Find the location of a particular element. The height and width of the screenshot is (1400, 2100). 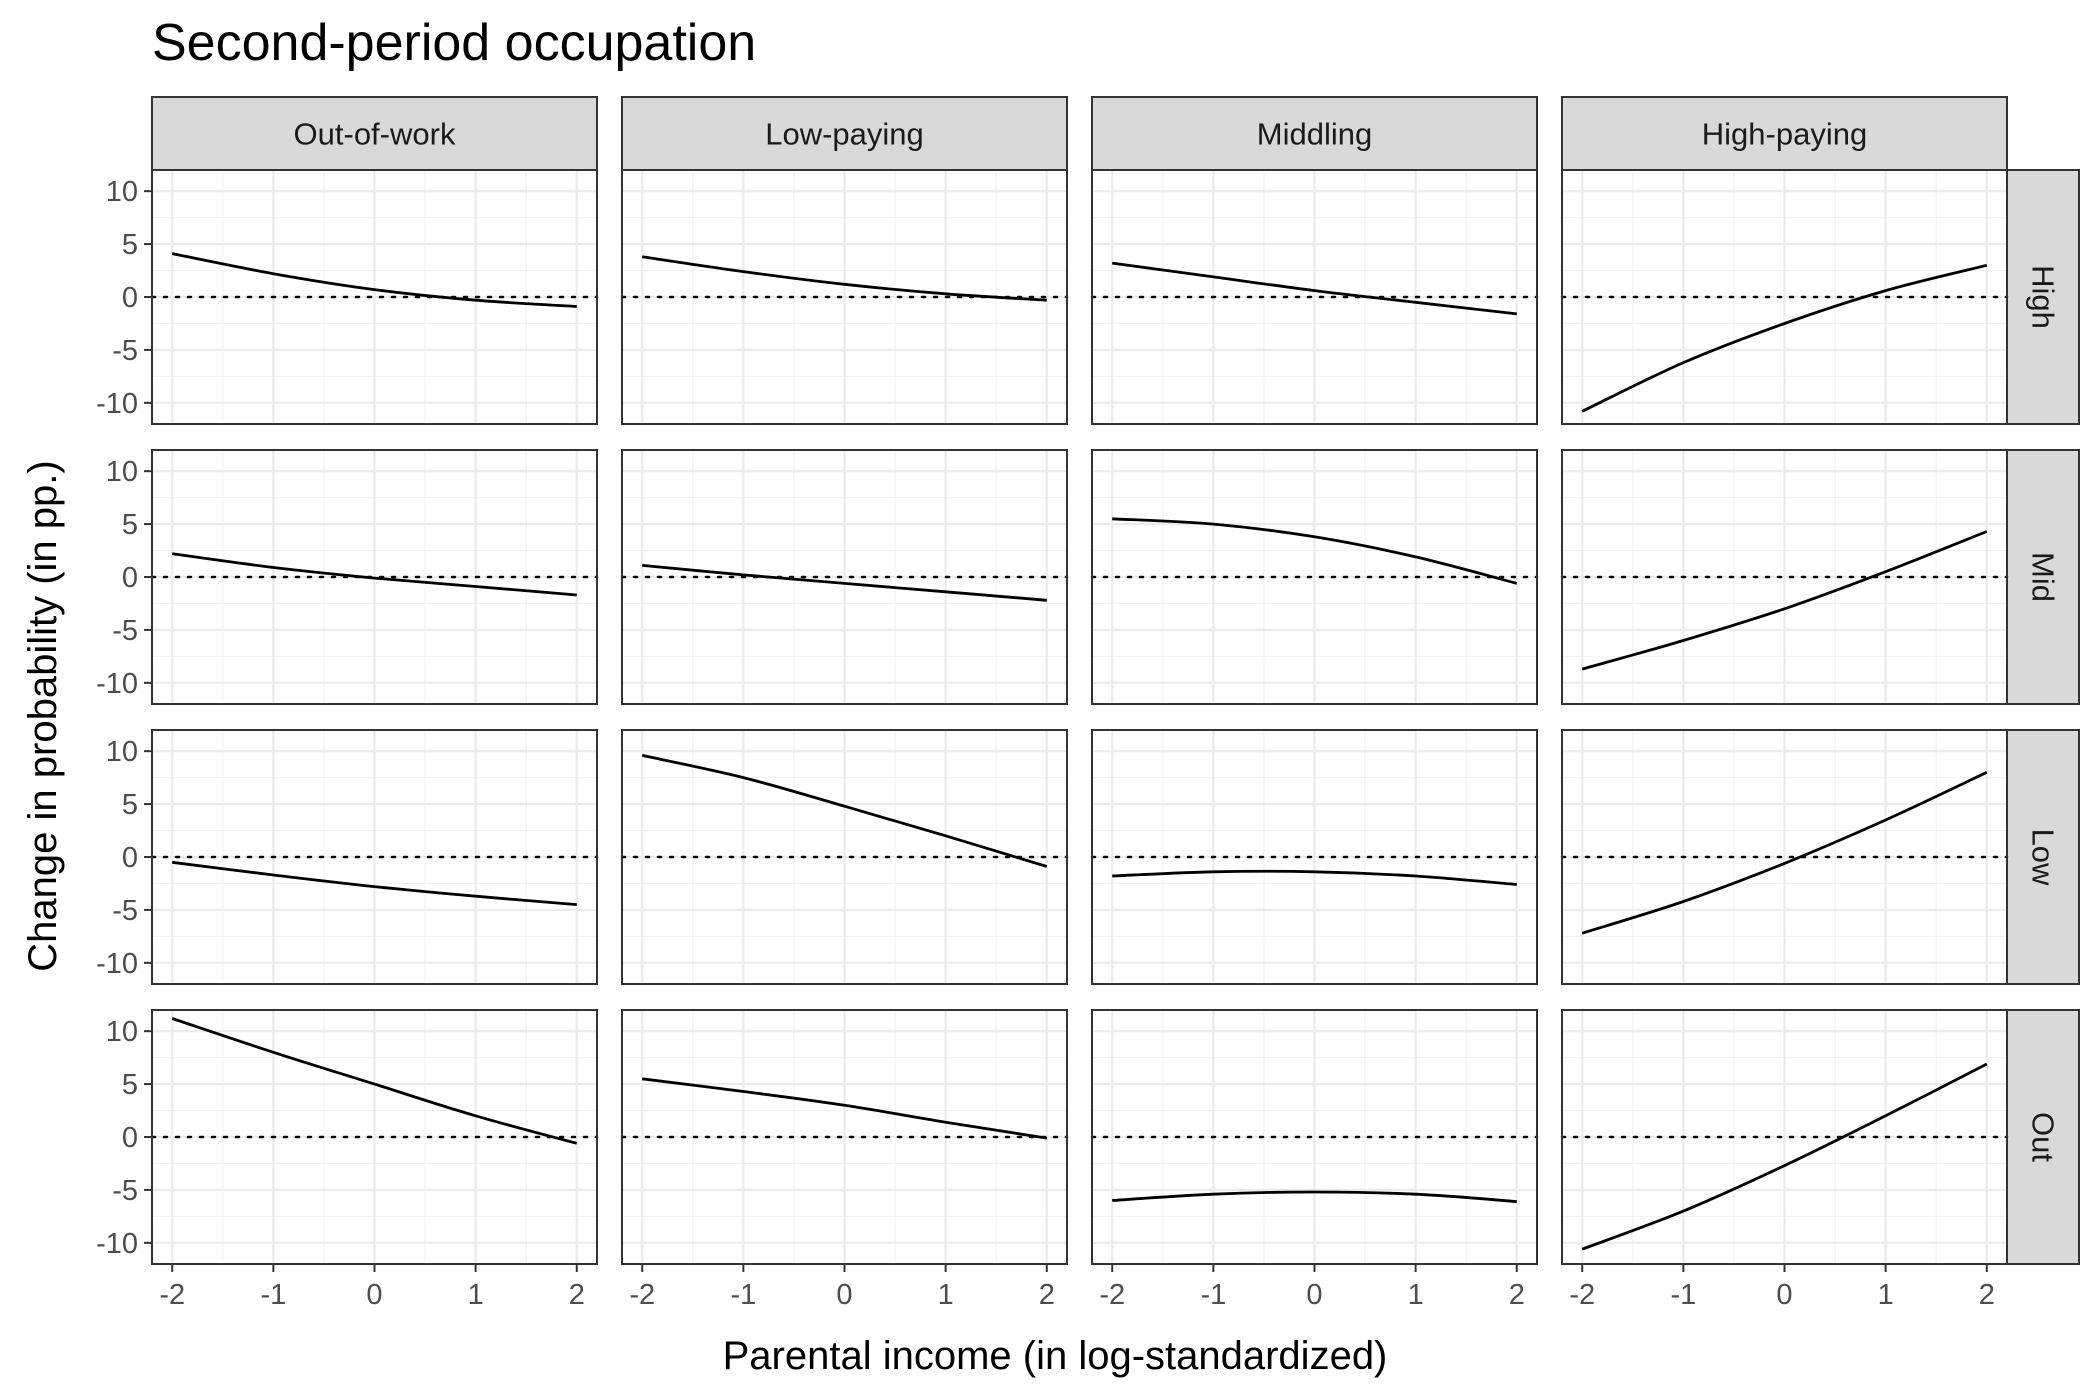

column-strip-high-paying: High-paying is located at coordinates (1784, 133).